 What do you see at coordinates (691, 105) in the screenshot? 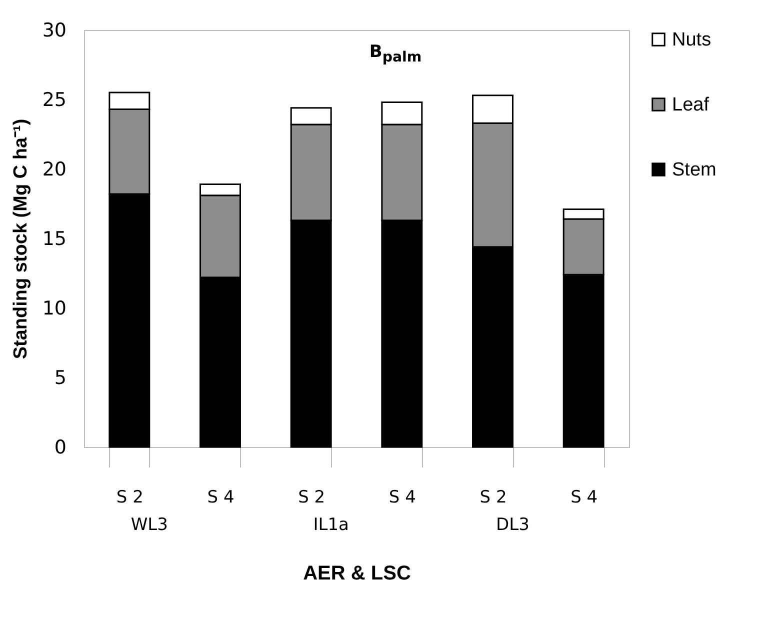
I see `legend-label: Leaf` at bounding box center [691, 105].